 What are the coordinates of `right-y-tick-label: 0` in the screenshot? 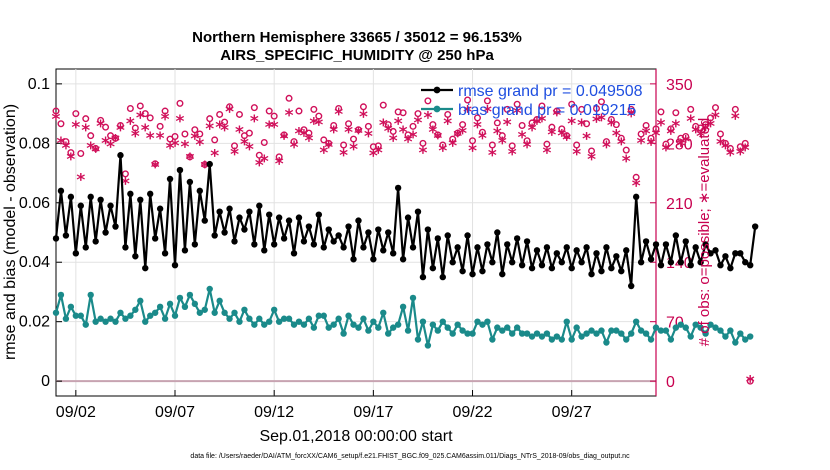 It's located at (670, 382).